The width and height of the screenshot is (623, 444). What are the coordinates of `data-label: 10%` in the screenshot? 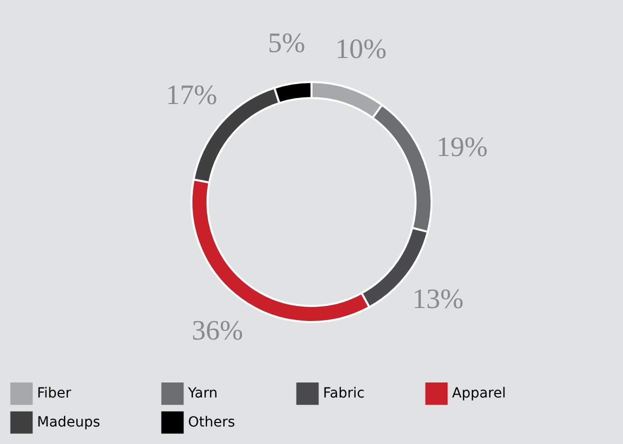 It's located at (361, 49).